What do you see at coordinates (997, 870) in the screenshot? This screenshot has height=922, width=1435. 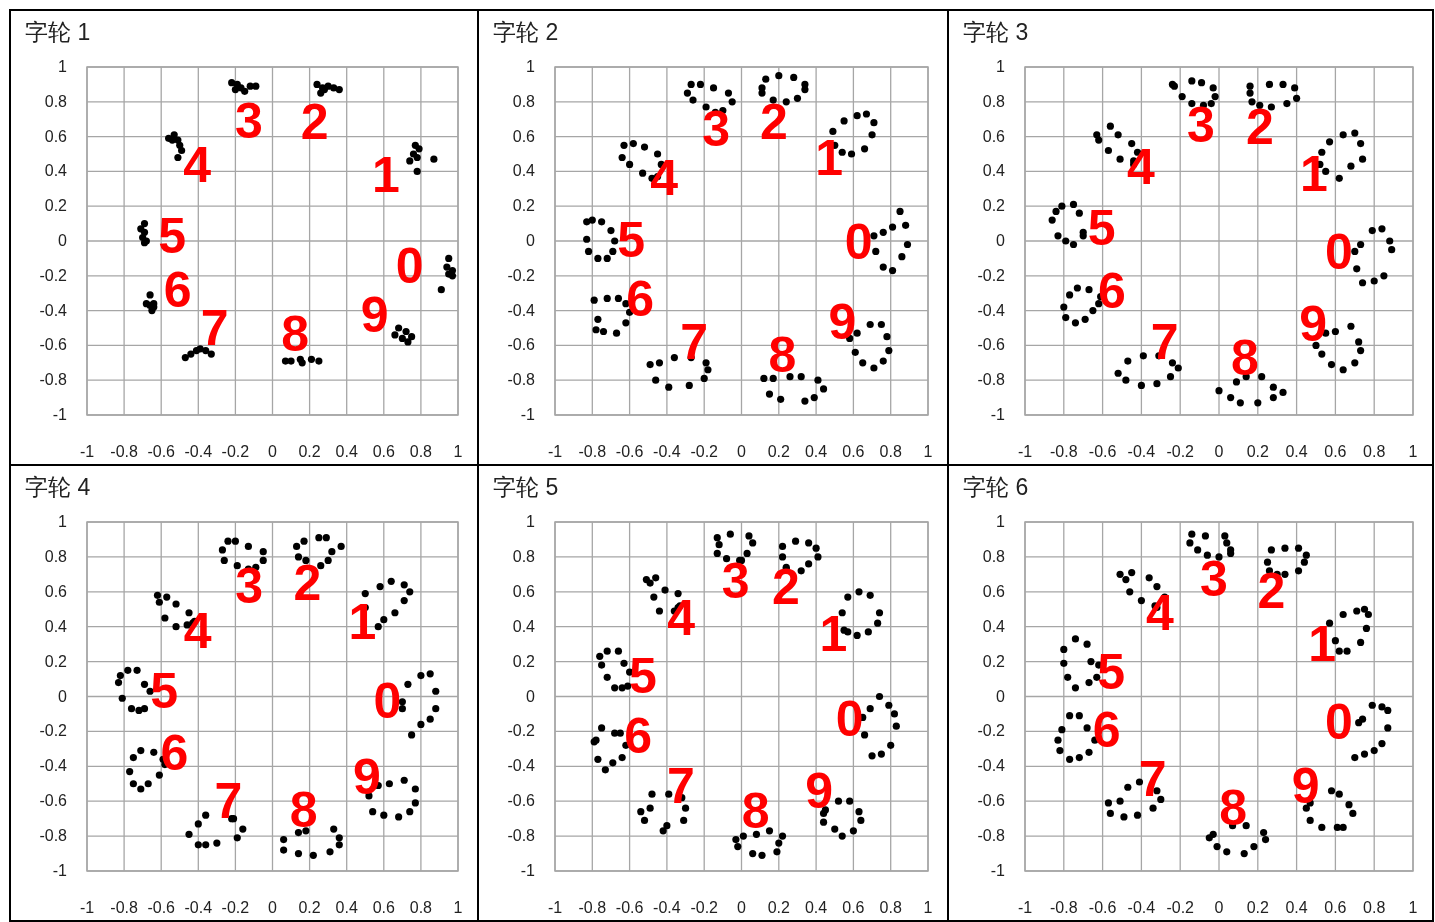 I see `y-tick-label: -1` at bounding box center [997, 870].